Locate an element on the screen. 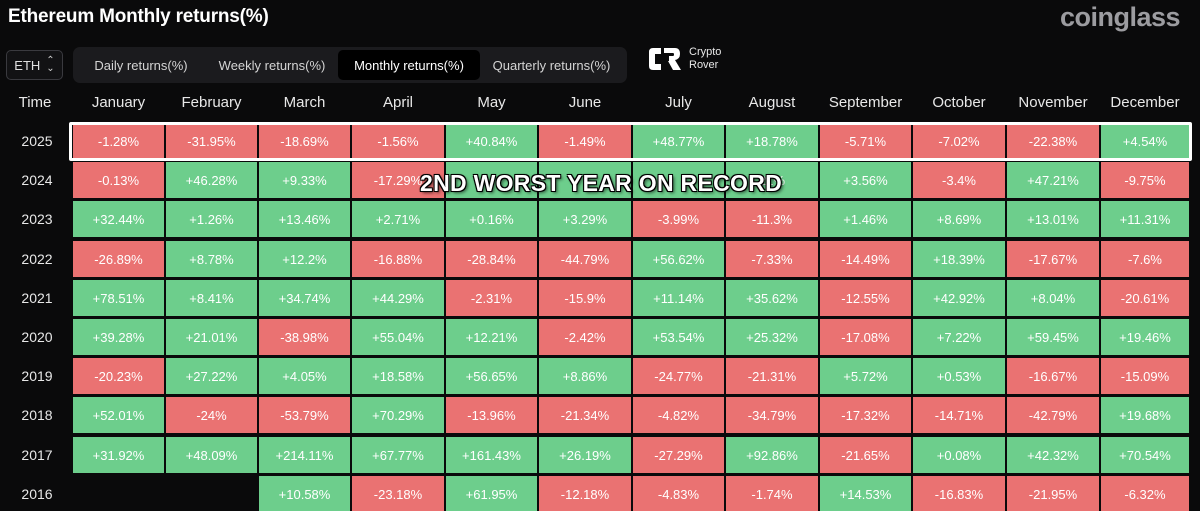  table-cell: +31.92% is located at coordinates (118, 455).